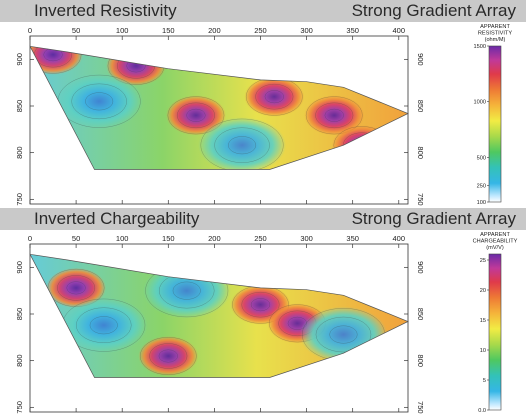  What do you see at coordinates (483, 351) in the screenshot?
I see `colorbar-tick-label: 10` at bounding box center [483, 351].